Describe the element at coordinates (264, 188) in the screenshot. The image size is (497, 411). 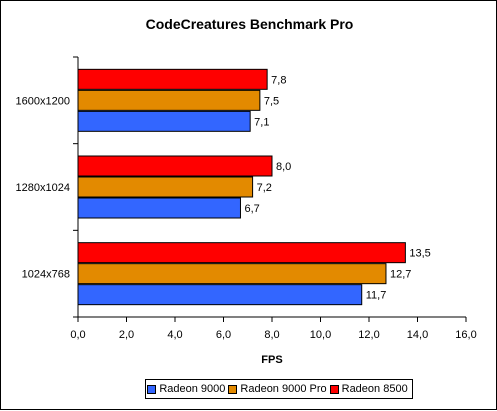
I see `bar-data-label: 7,2` at that location.